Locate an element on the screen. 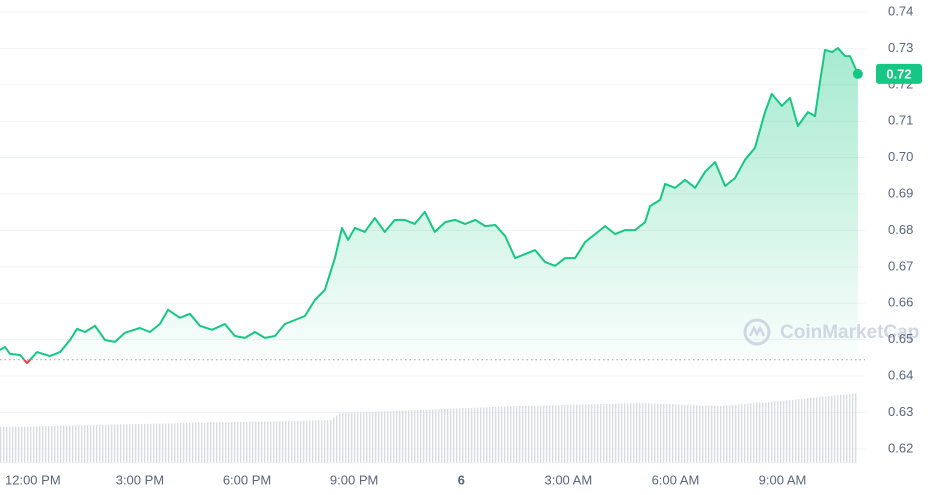 The image size is (928, 495). y-tick-label: 0.66 is located at coordinates (900, 302).